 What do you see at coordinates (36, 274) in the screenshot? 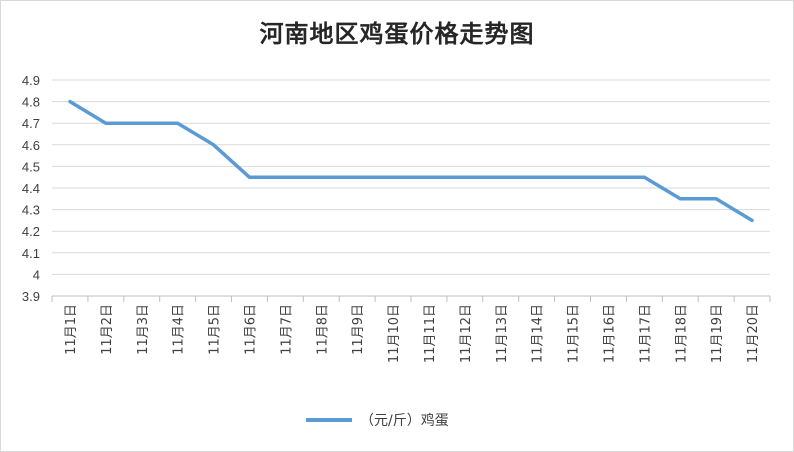
I see `y-tick-label: 4` at bounding box center [36, 274].